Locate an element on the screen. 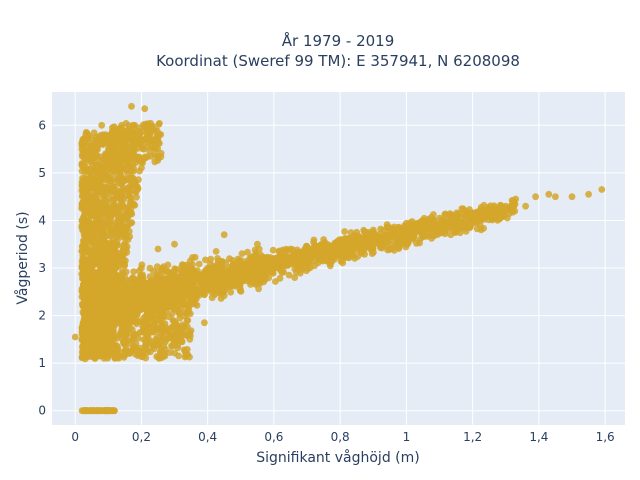  chart-title-line-1: År 1979 - 2019 is located at coordinates (338, 40).